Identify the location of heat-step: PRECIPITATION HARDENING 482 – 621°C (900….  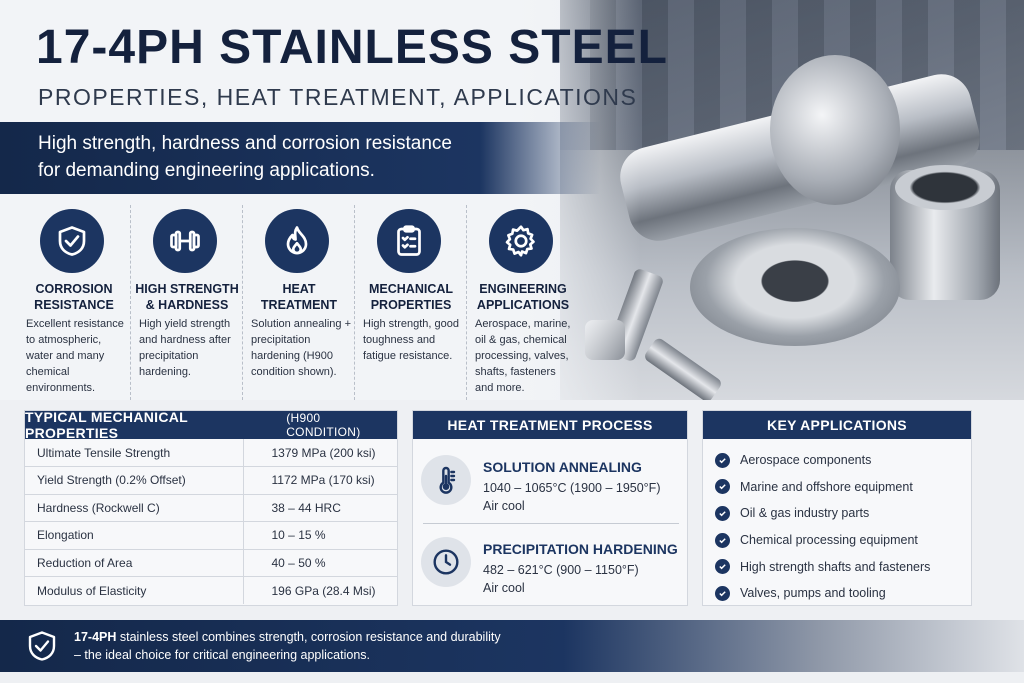
(551, 569).